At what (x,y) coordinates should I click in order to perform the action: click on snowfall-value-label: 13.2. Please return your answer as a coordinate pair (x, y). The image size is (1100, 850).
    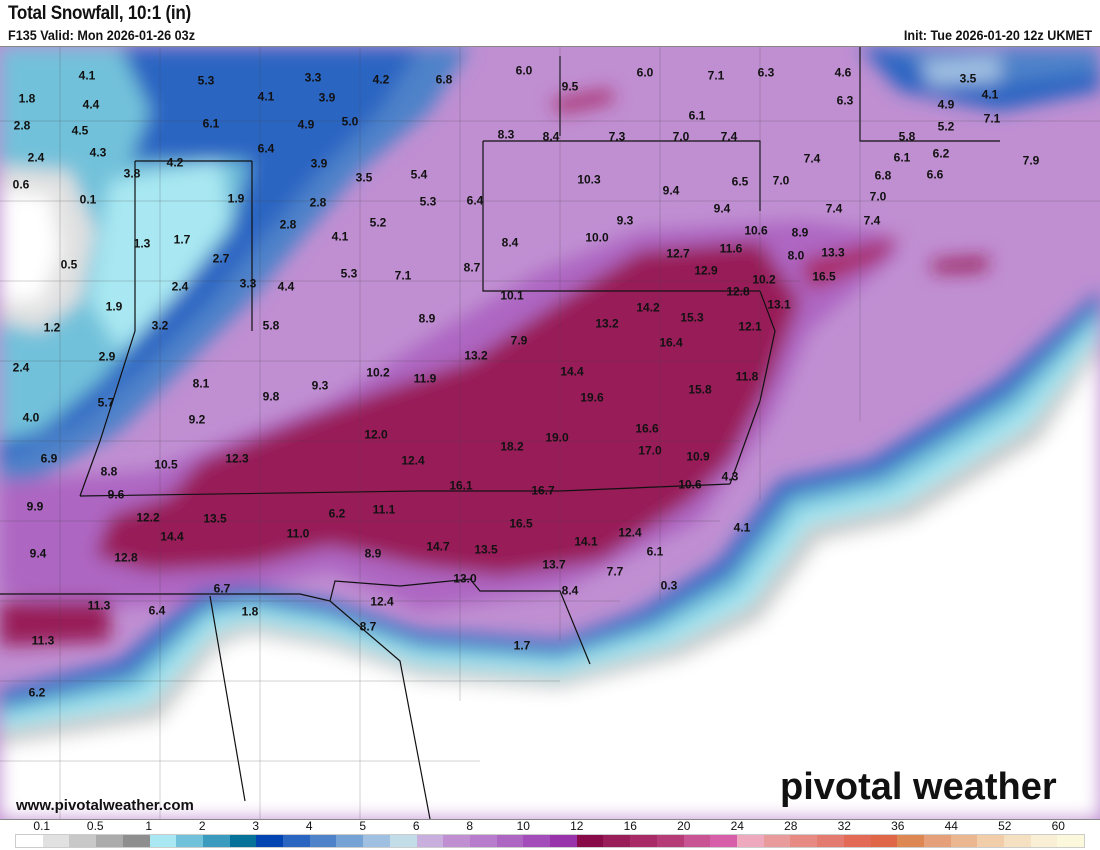
    Looking at the image, I should click on (607, 323).